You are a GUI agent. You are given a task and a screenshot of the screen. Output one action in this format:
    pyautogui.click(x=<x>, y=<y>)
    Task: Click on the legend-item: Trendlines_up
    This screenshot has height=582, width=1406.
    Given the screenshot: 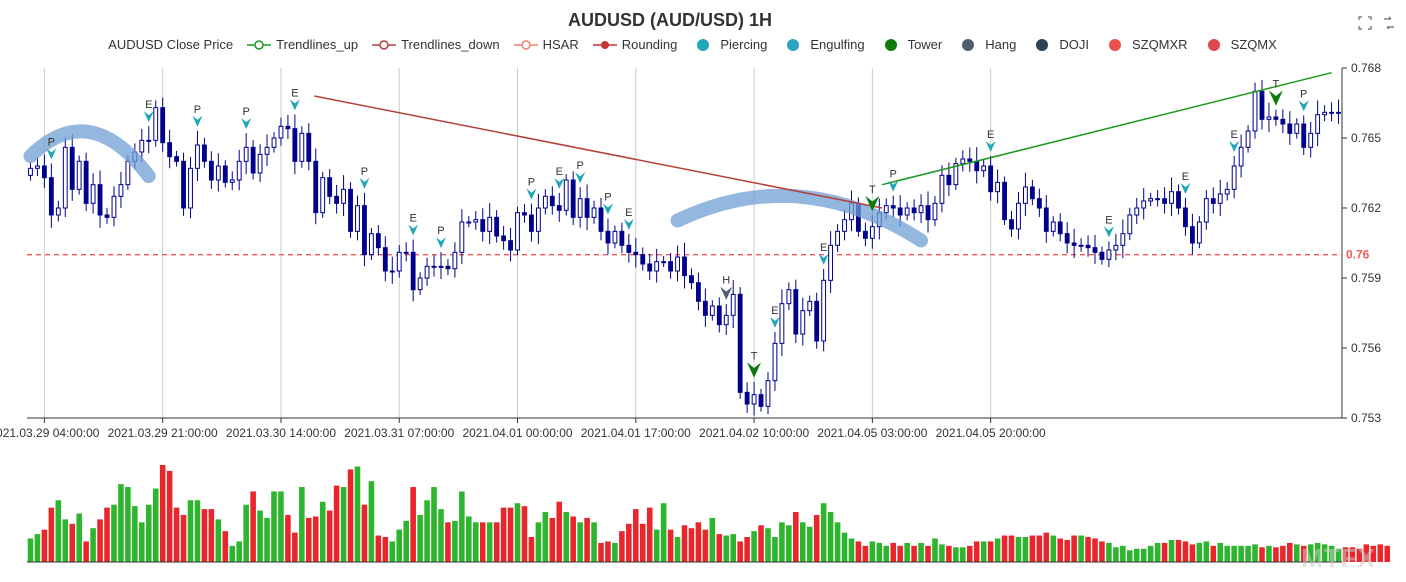 What is the action you would take?
    pyautogui.click(x=302, y=44)
    